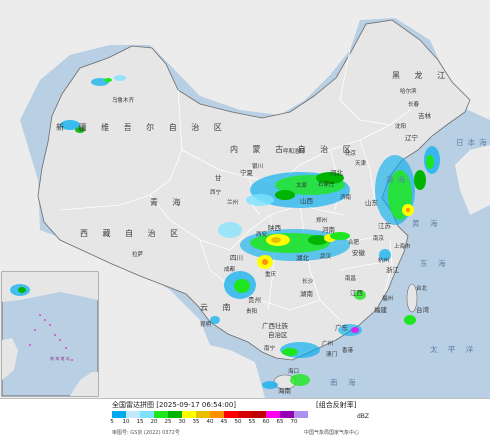  Describe the element at coordinates (379, 238) in the screenshot. I see `label-nanjing: 南京` at that location.